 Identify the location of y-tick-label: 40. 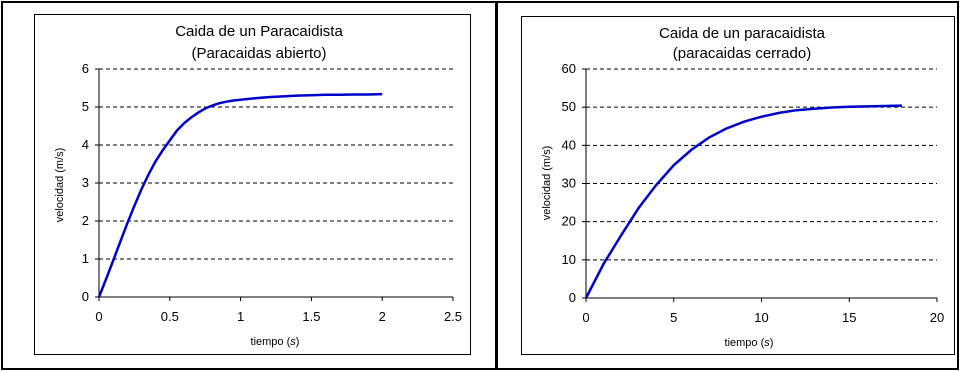
(569, 144).